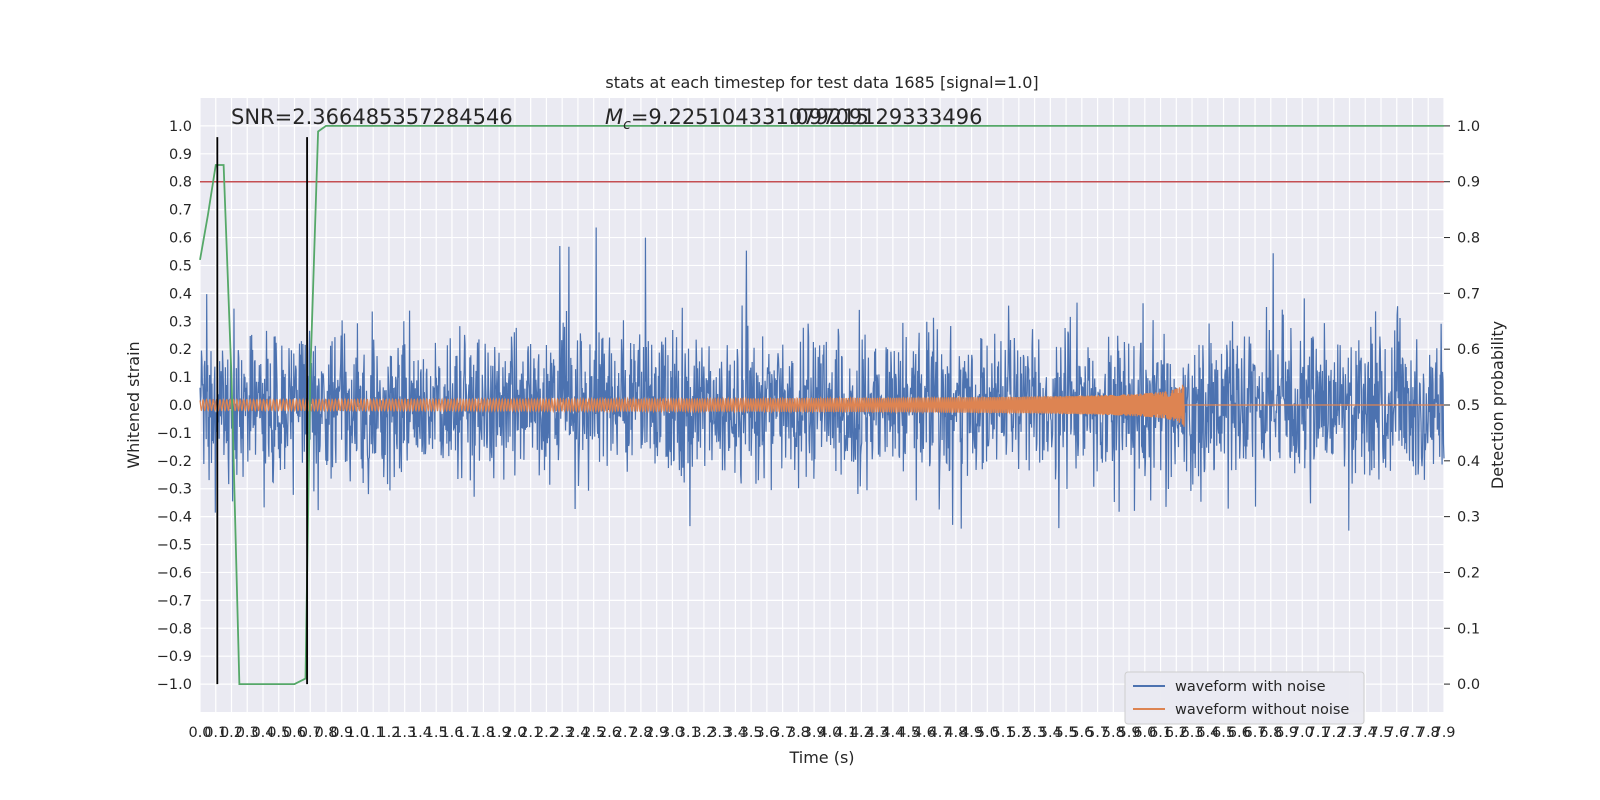 The width and height of the screenshot is (1600, 800). I want to click on x-tick-label: 2.9, so click(656, 733).